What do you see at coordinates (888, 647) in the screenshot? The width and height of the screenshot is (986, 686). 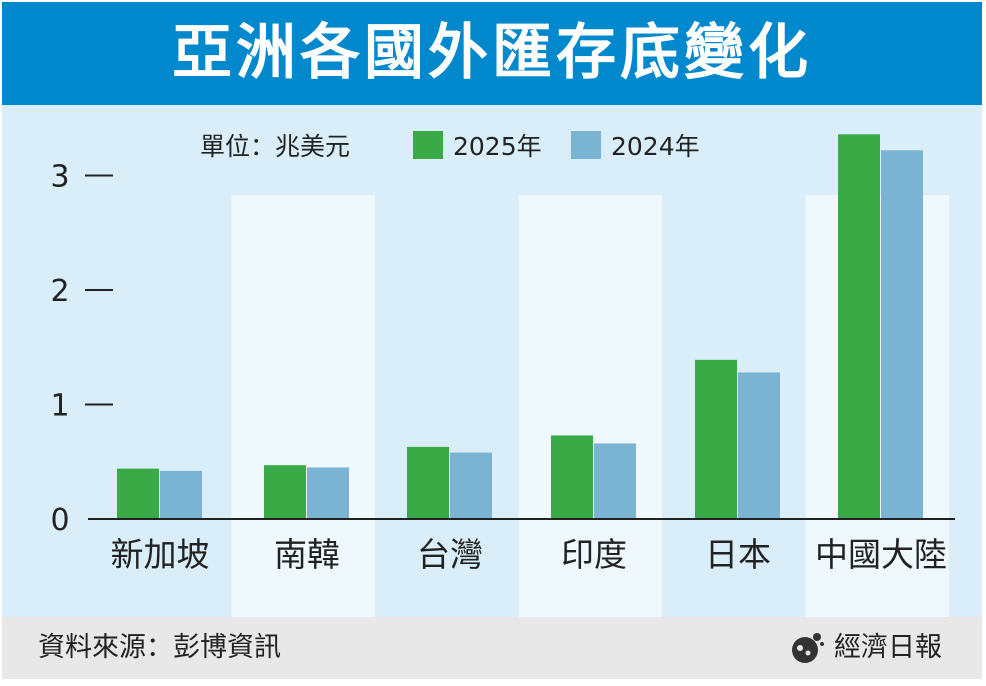 I see `brand-name: 經濟日報` at bounding box center [888, 647].